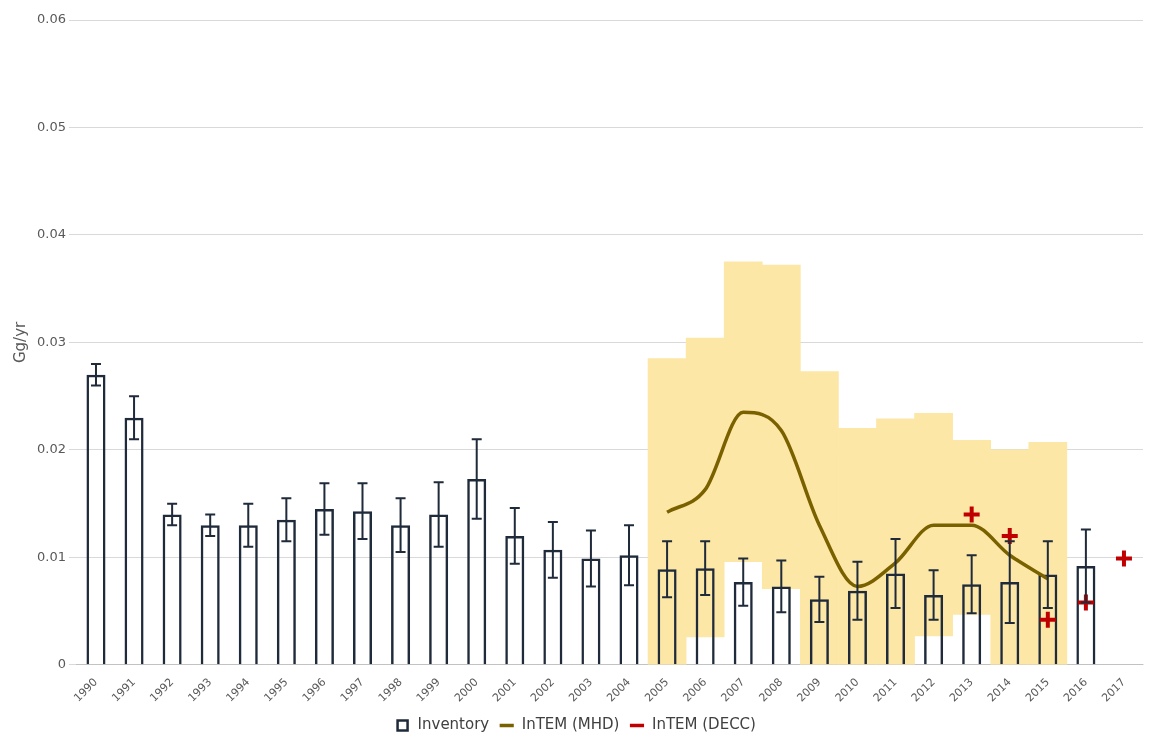  Describe the element at coordinates (61, 664) in the screenshot. I see `y-tick-label: 0` at that location.